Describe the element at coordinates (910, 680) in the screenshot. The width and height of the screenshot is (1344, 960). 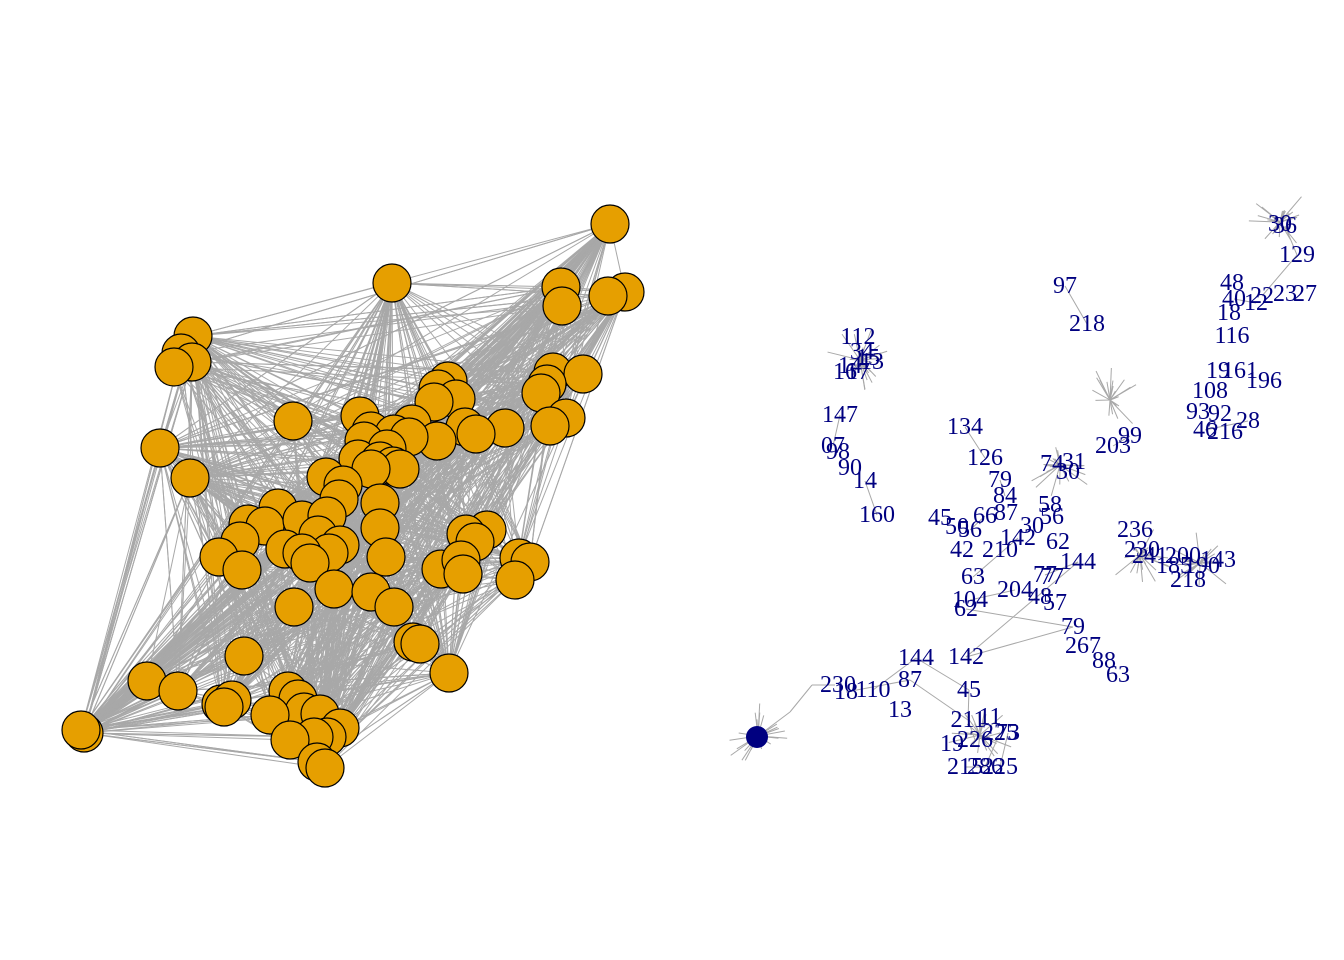
I see `vertex-label: 87` at that location.